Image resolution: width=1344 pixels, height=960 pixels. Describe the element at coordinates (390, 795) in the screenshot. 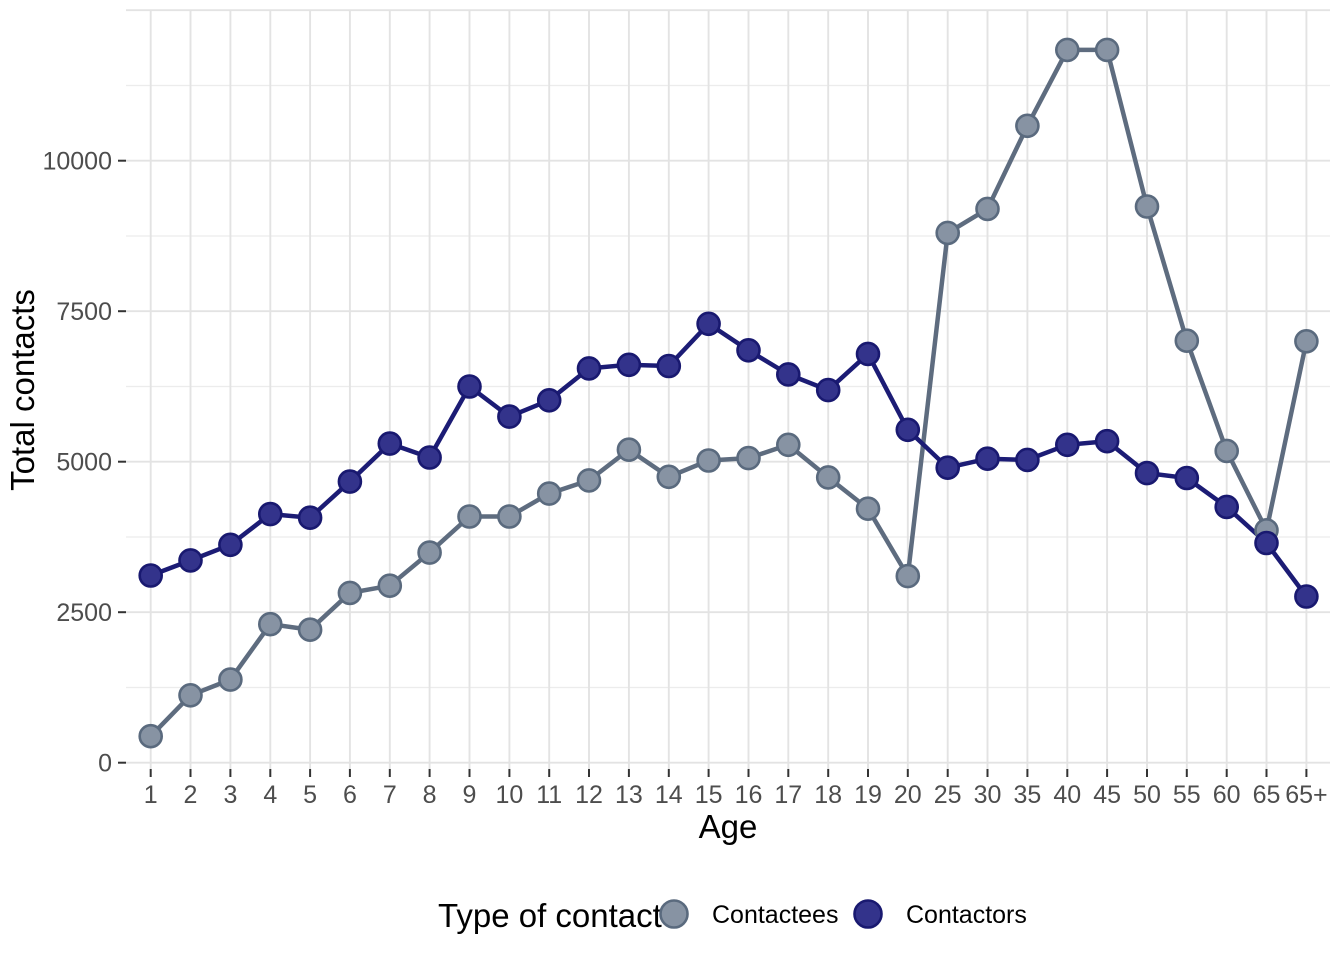

I see `x-tick-label: 7` at that location.